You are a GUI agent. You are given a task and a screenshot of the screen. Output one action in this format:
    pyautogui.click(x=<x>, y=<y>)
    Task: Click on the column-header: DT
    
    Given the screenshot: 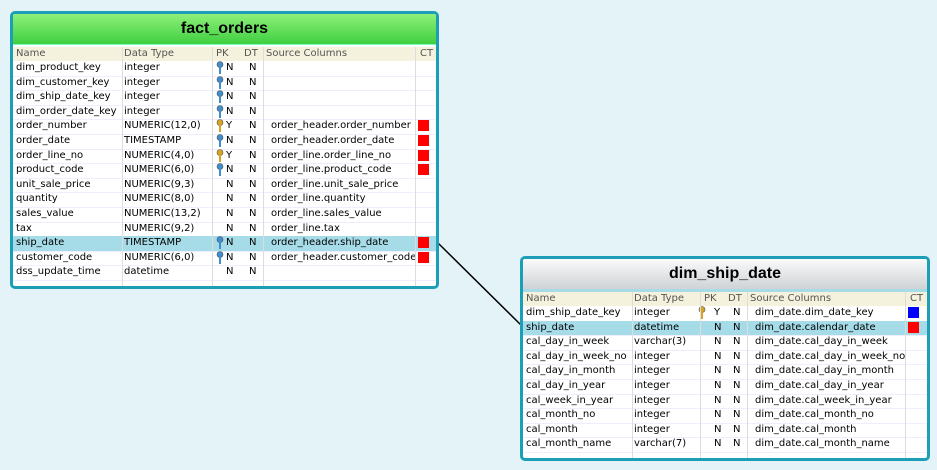 What is the action you would take?
    pyautogui.click(x=251, y=53)
    